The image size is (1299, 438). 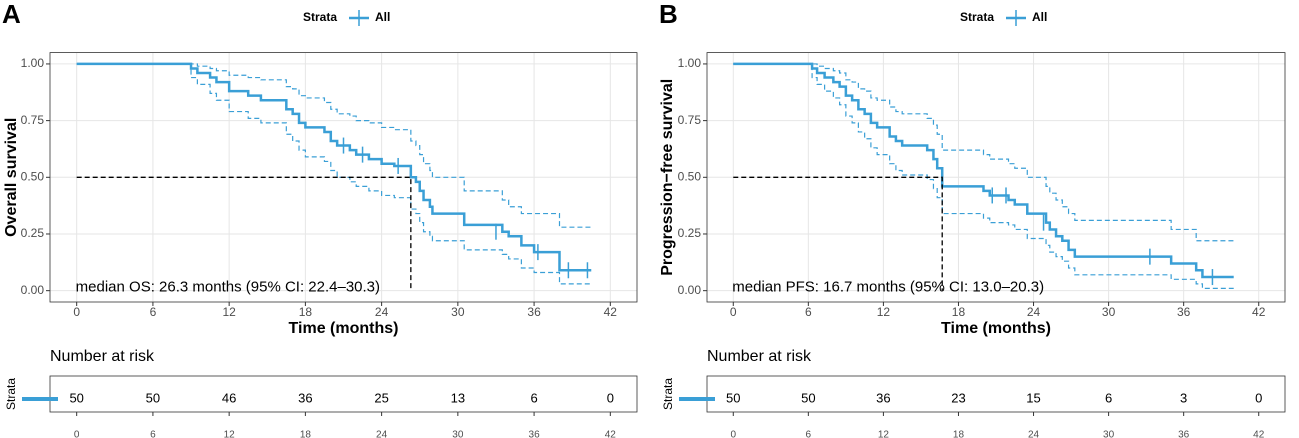 I want to click on risk-count: 46, so click(x=229, y=397).